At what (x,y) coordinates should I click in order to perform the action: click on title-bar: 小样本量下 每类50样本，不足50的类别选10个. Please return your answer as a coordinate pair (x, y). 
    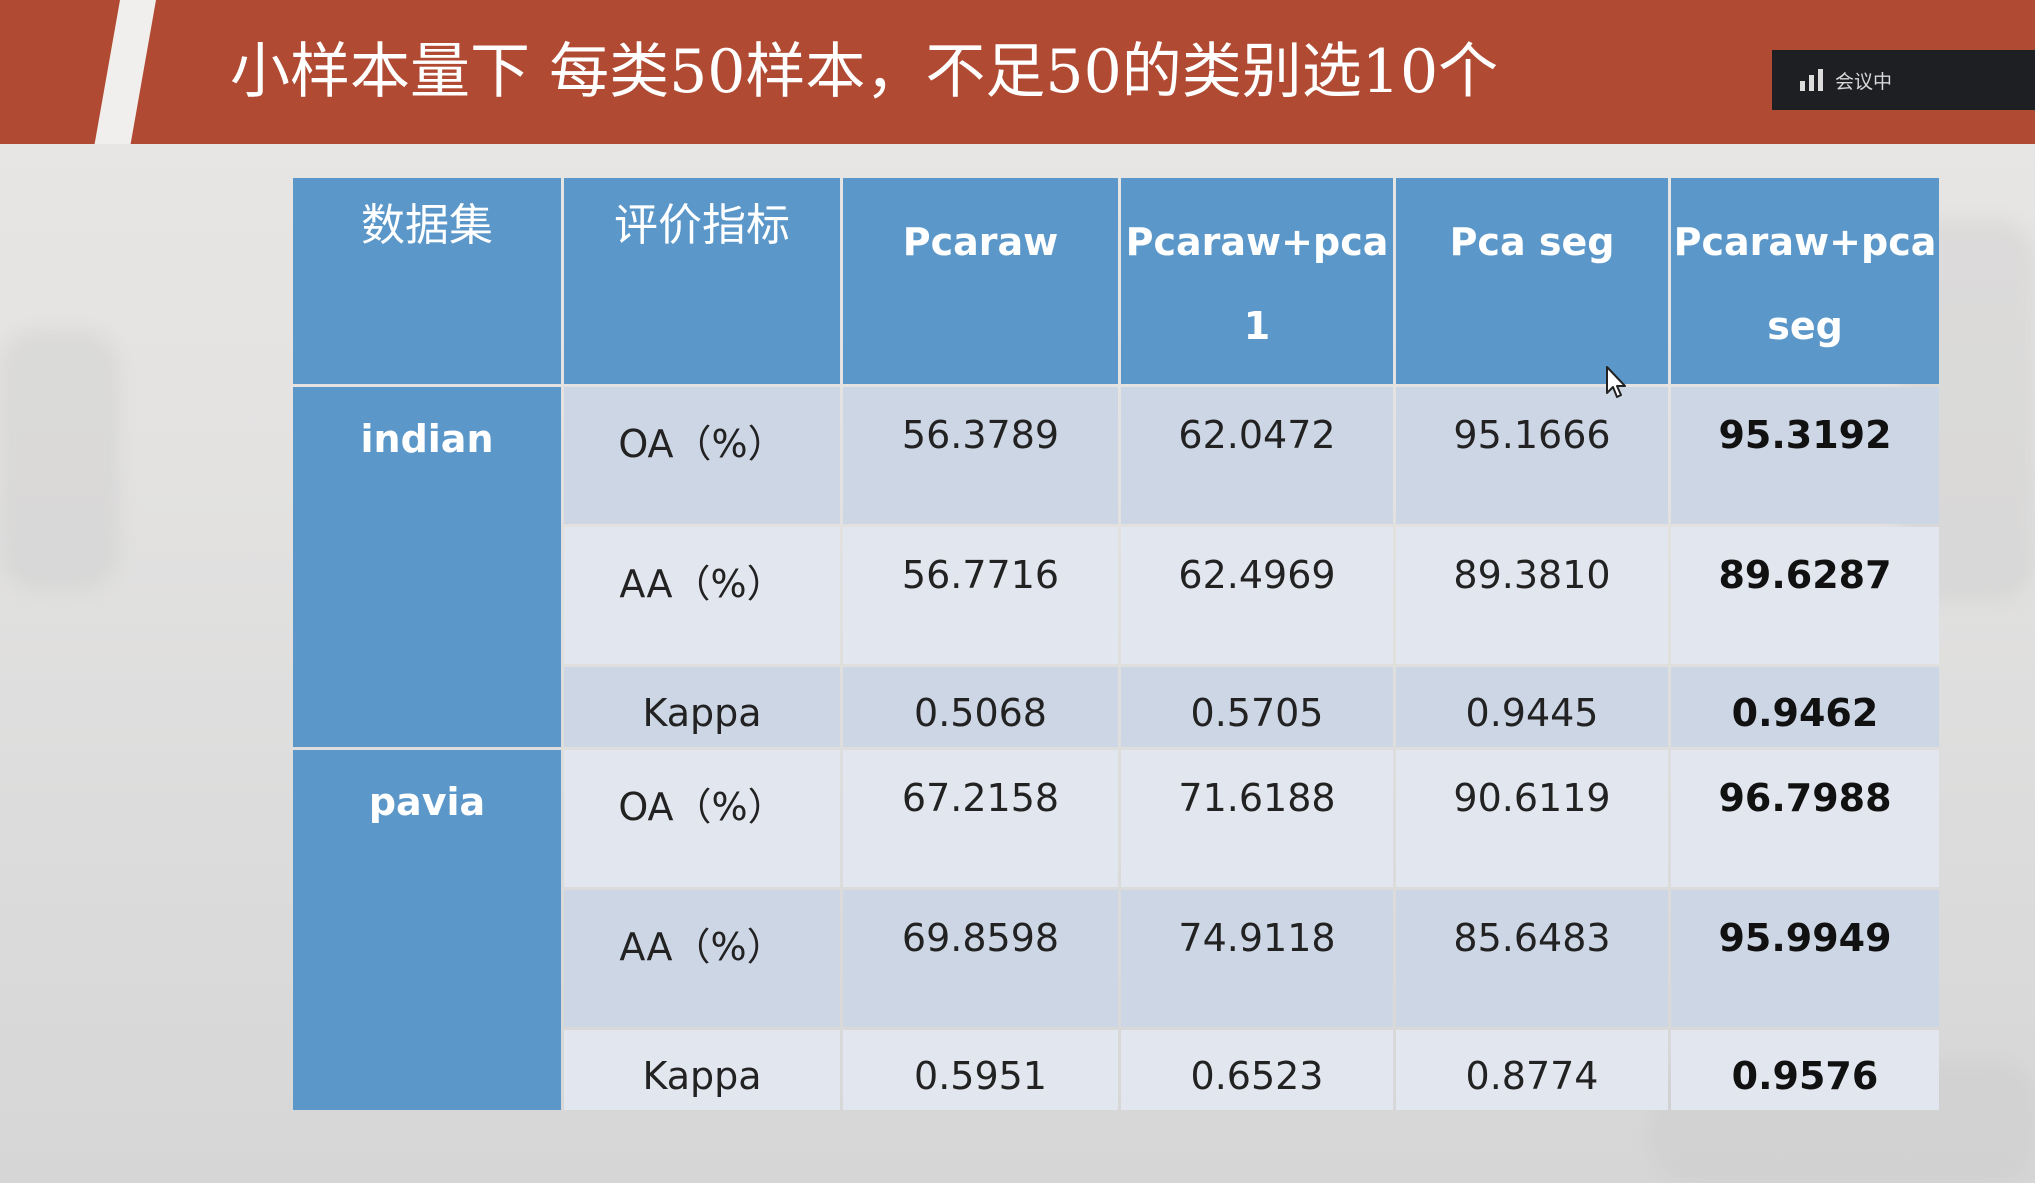
    Looking at the image, I should click on (1017, 72).